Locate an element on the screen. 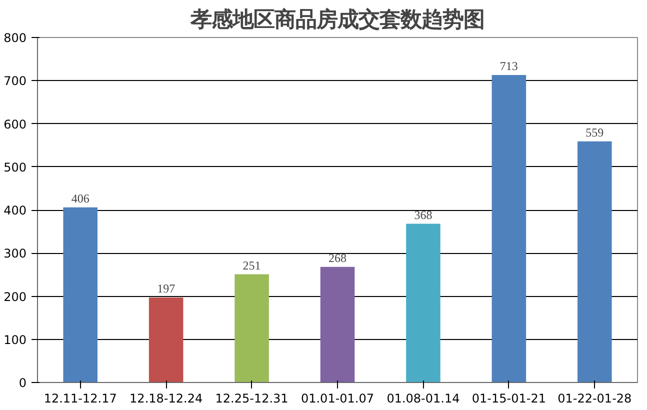 This screenshot has height=410, width=647. y-tick-label: 800 is located at coordinates (15, 38).